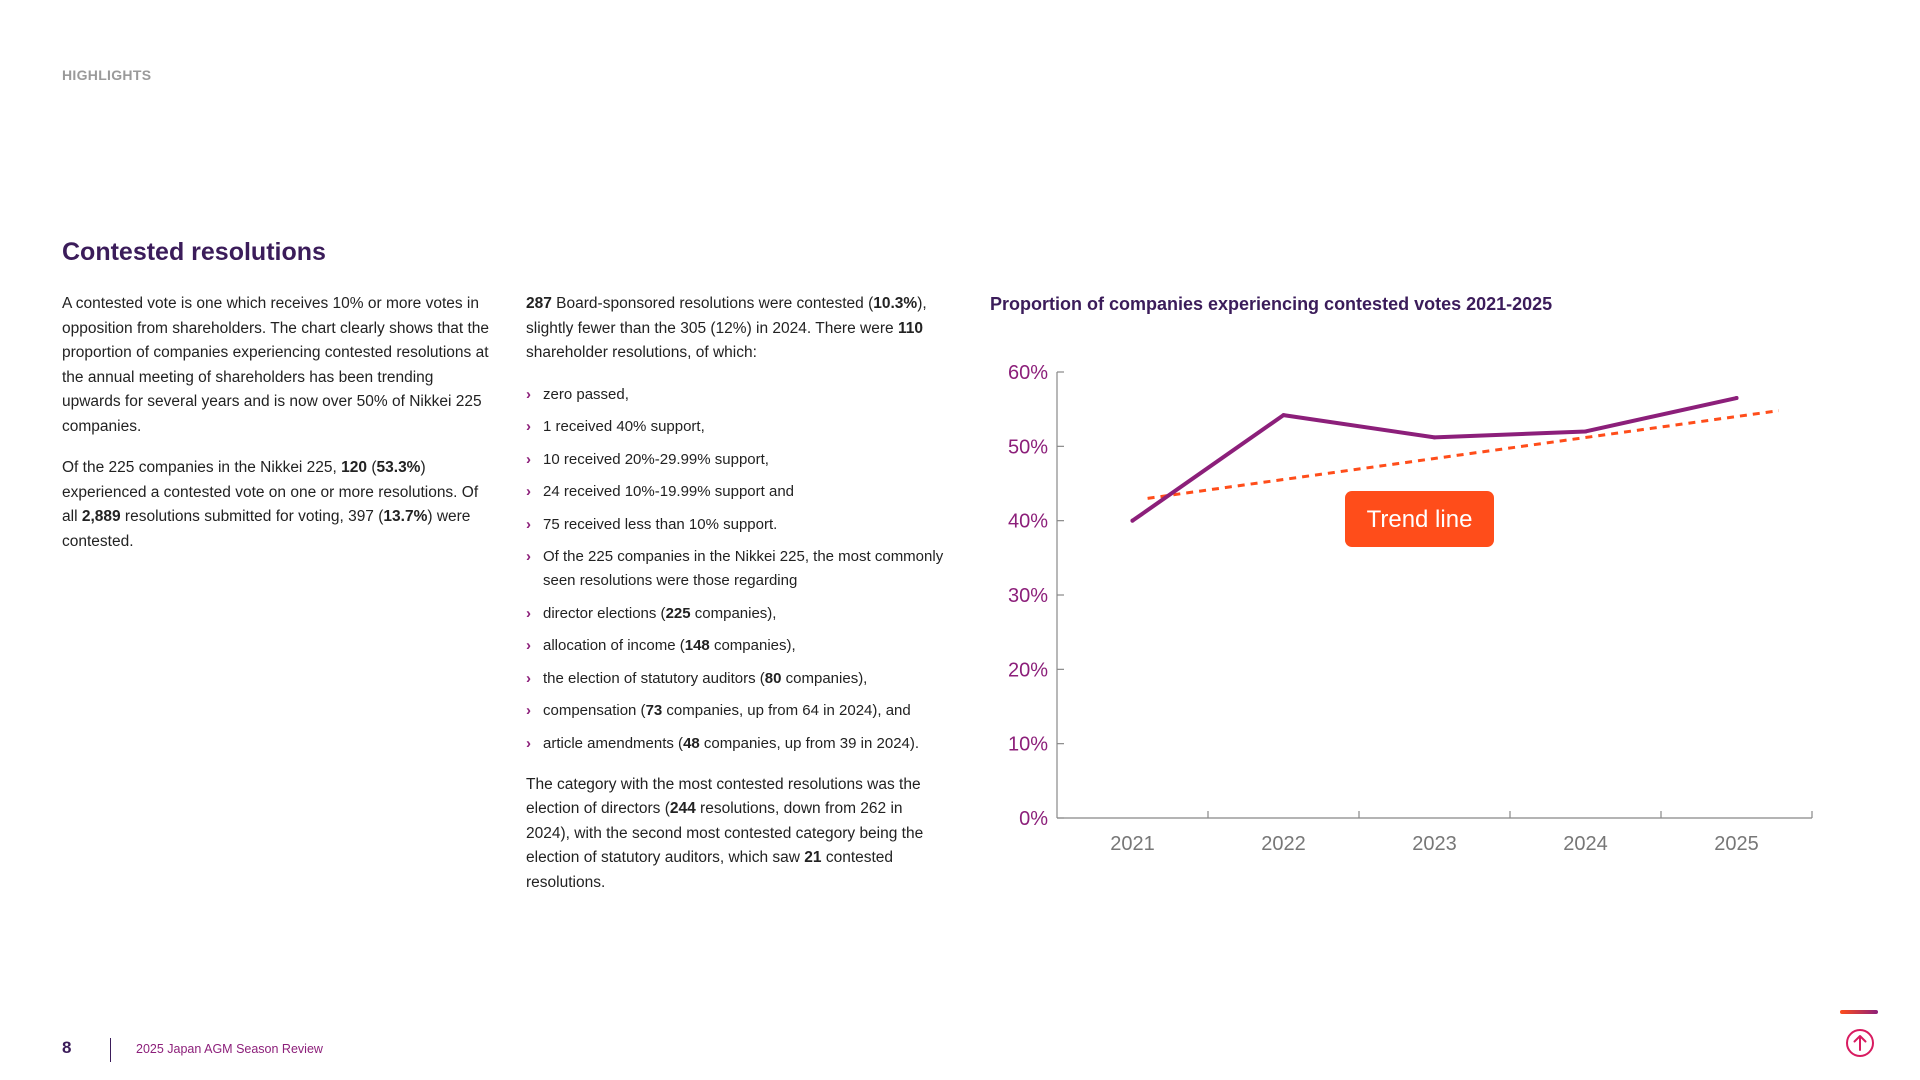 Image resolution: width=1920 pixels, height=1080 pixels. What do you see at coordinates (1434, 844) in the screenshot?
I see `x-tick-label: 2023` at bounding box center [1434, 844].